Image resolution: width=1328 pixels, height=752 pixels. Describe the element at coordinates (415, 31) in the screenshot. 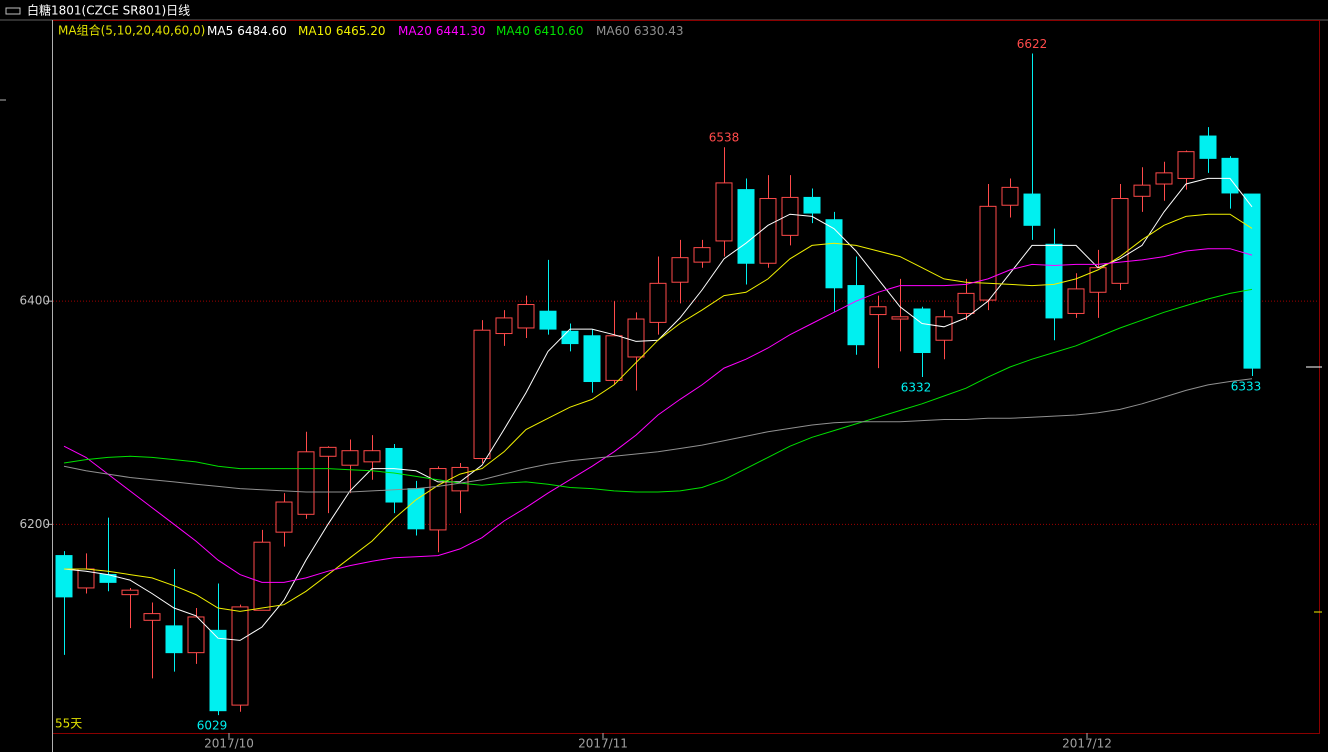

I see `legend-name: MA20` at that location.